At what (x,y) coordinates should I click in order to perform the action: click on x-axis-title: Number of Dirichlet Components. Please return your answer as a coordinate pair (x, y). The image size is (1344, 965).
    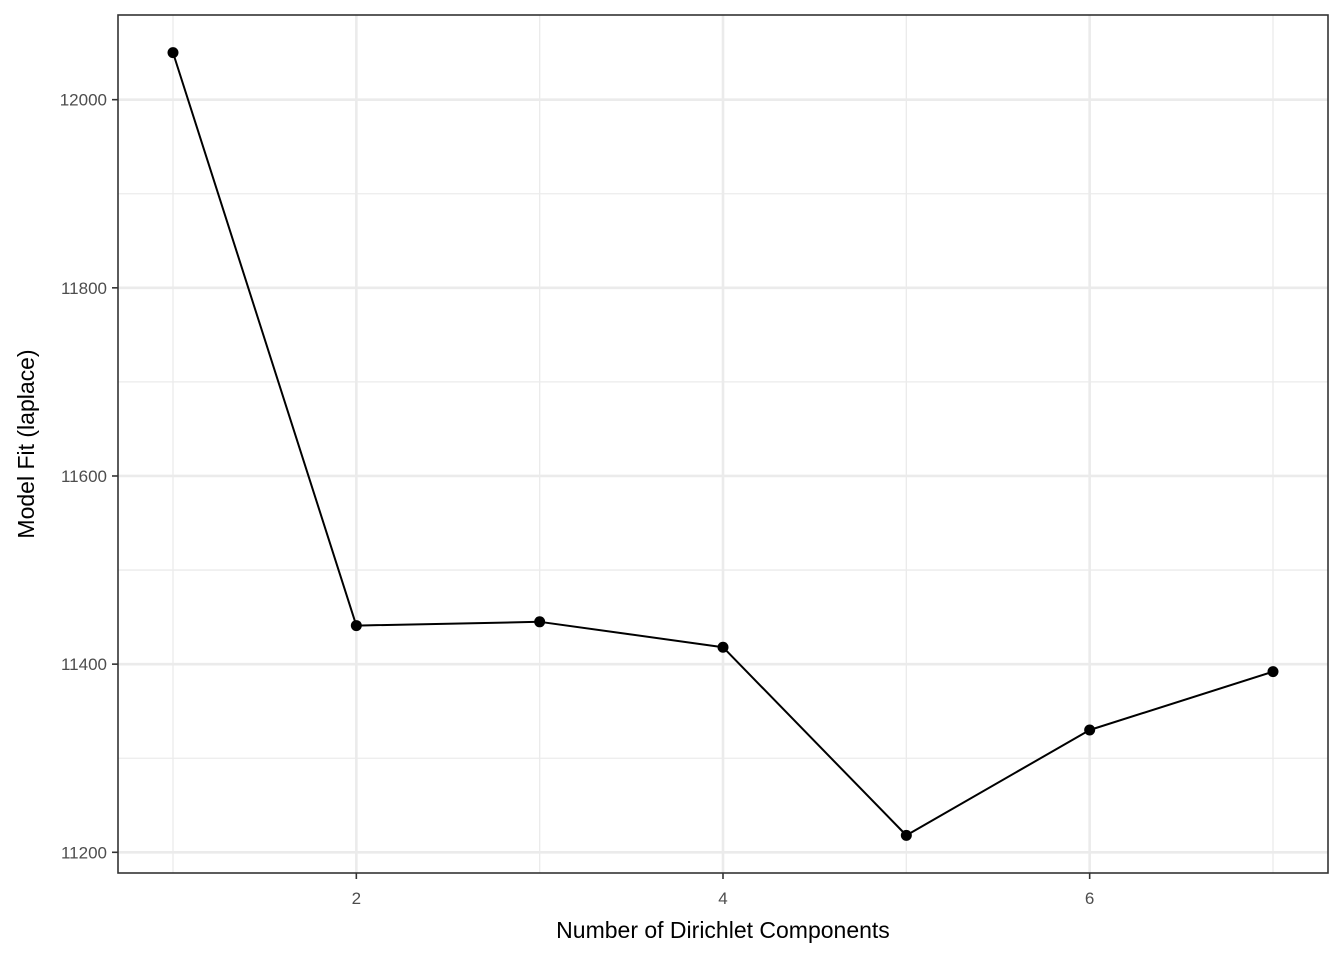
    Looking at the image, I should click on (723, 930).